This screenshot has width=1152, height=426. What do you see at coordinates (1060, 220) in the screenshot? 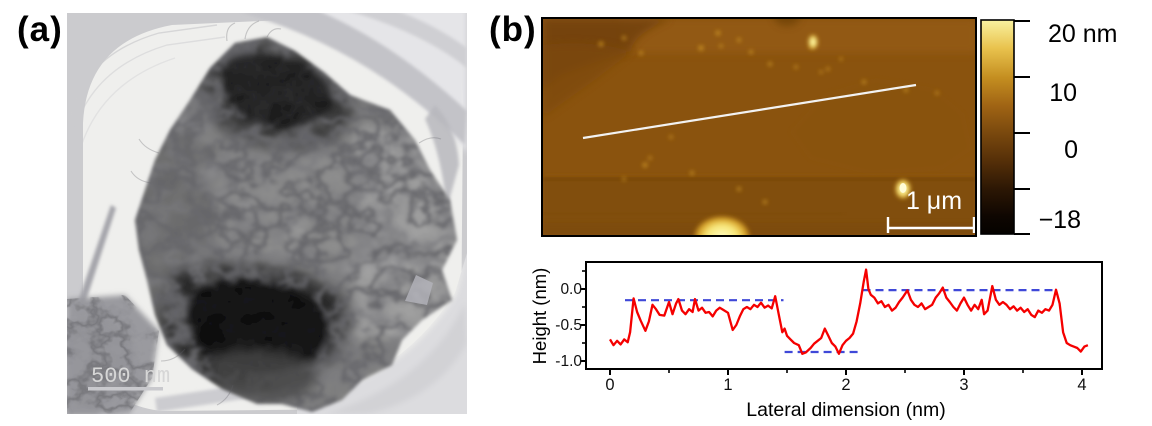
I see `svg-text: −18` at bounding box center [1060, 220].